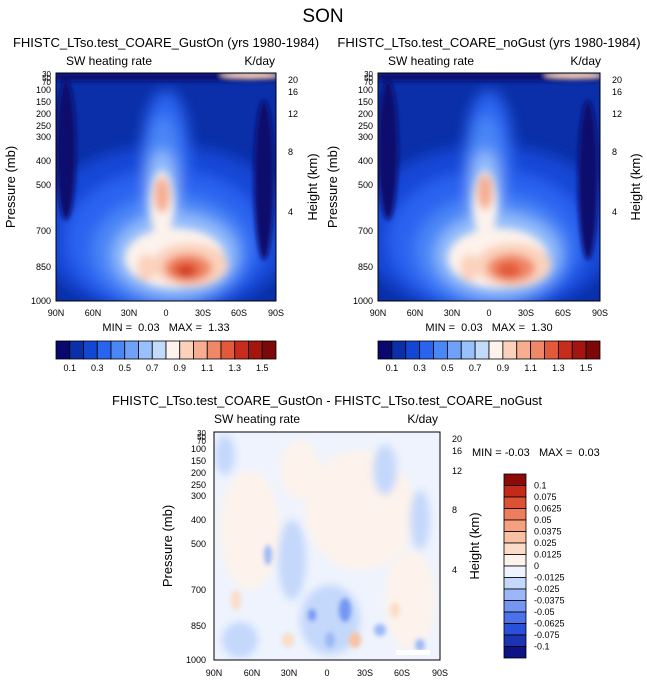 The height and width of the screenshot is (683, 647). Describe the element at coordinates (542, 647) in the screenshot. I see `colorbar-label: -0.1` at that location.